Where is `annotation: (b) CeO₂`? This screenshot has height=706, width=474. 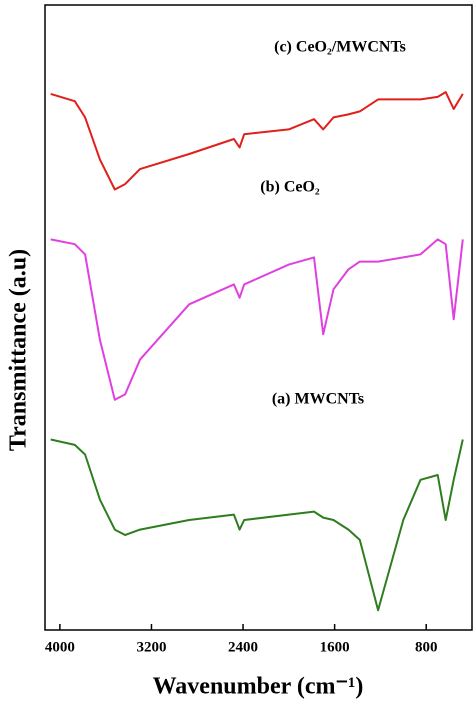 annotation: (b) CeO₂ is located at coordinates (290, 187).